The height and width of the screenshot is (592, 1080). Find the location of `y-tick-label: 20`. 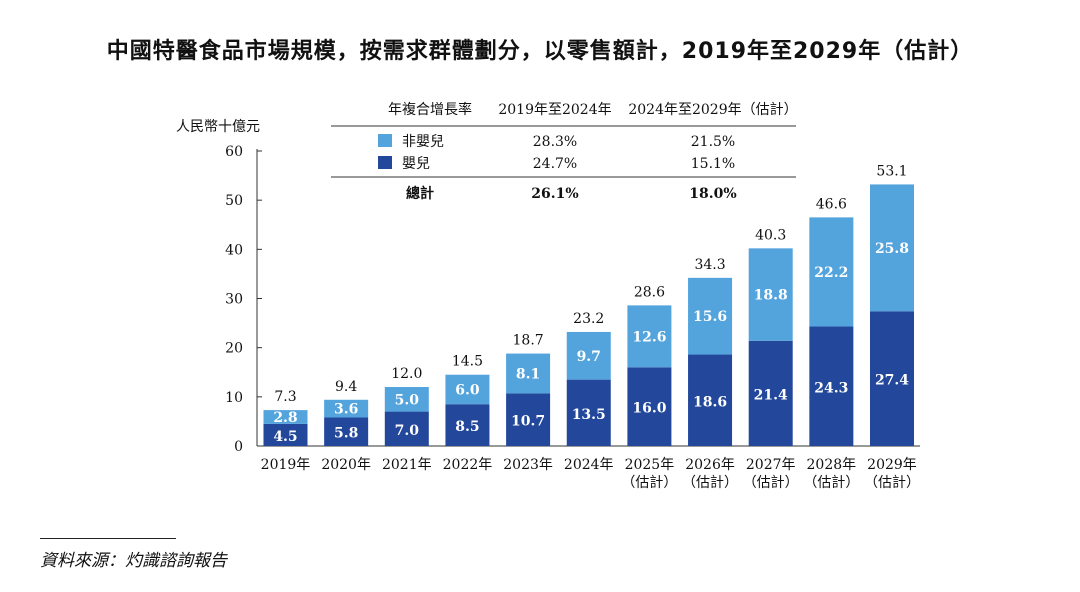

y-tick-label: 20 is located at coordinates (234, 349).